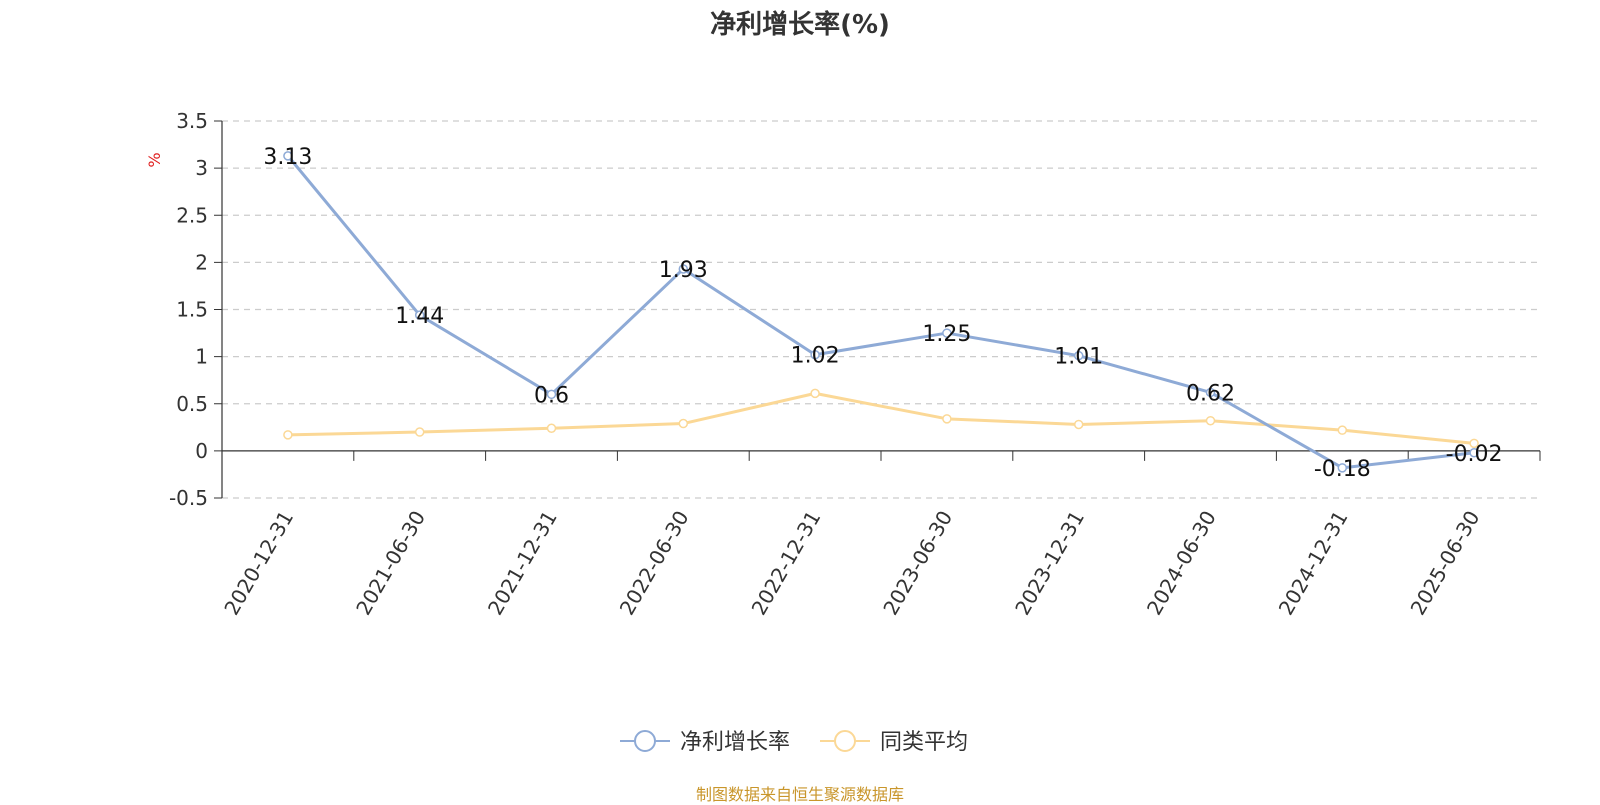 The height and width of the screenshot is (805, 1600). Describe the element at coordinates (786, 563) in the screenshot. I see `x-tick-label: 2022-12-31` at that location.